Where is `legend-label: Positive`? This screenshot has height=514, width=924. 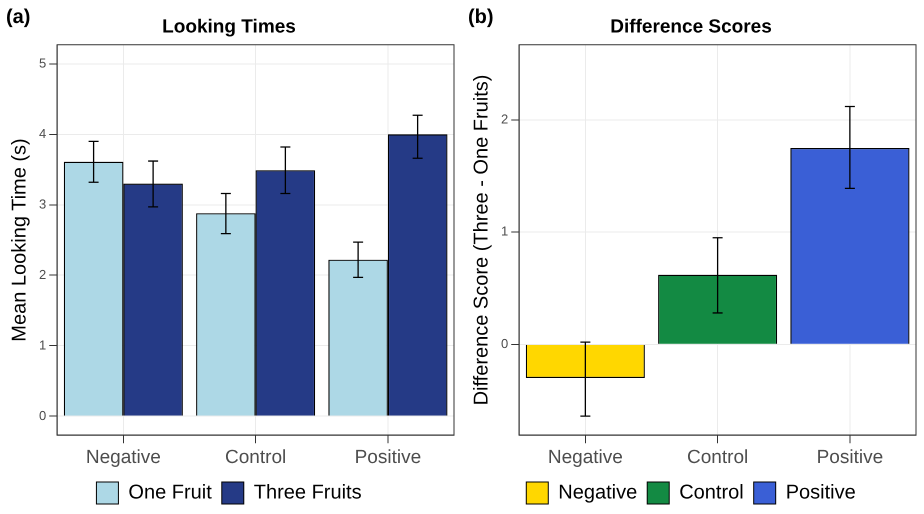
legend-label: Positive is located at coordinates (821, 493).